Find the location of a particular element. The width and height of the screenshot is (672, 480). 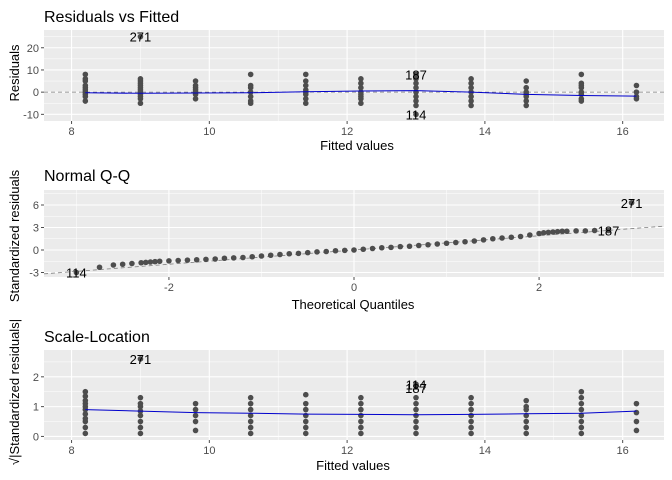

y-tick-label: 1 is located at coordinates (36, 408).